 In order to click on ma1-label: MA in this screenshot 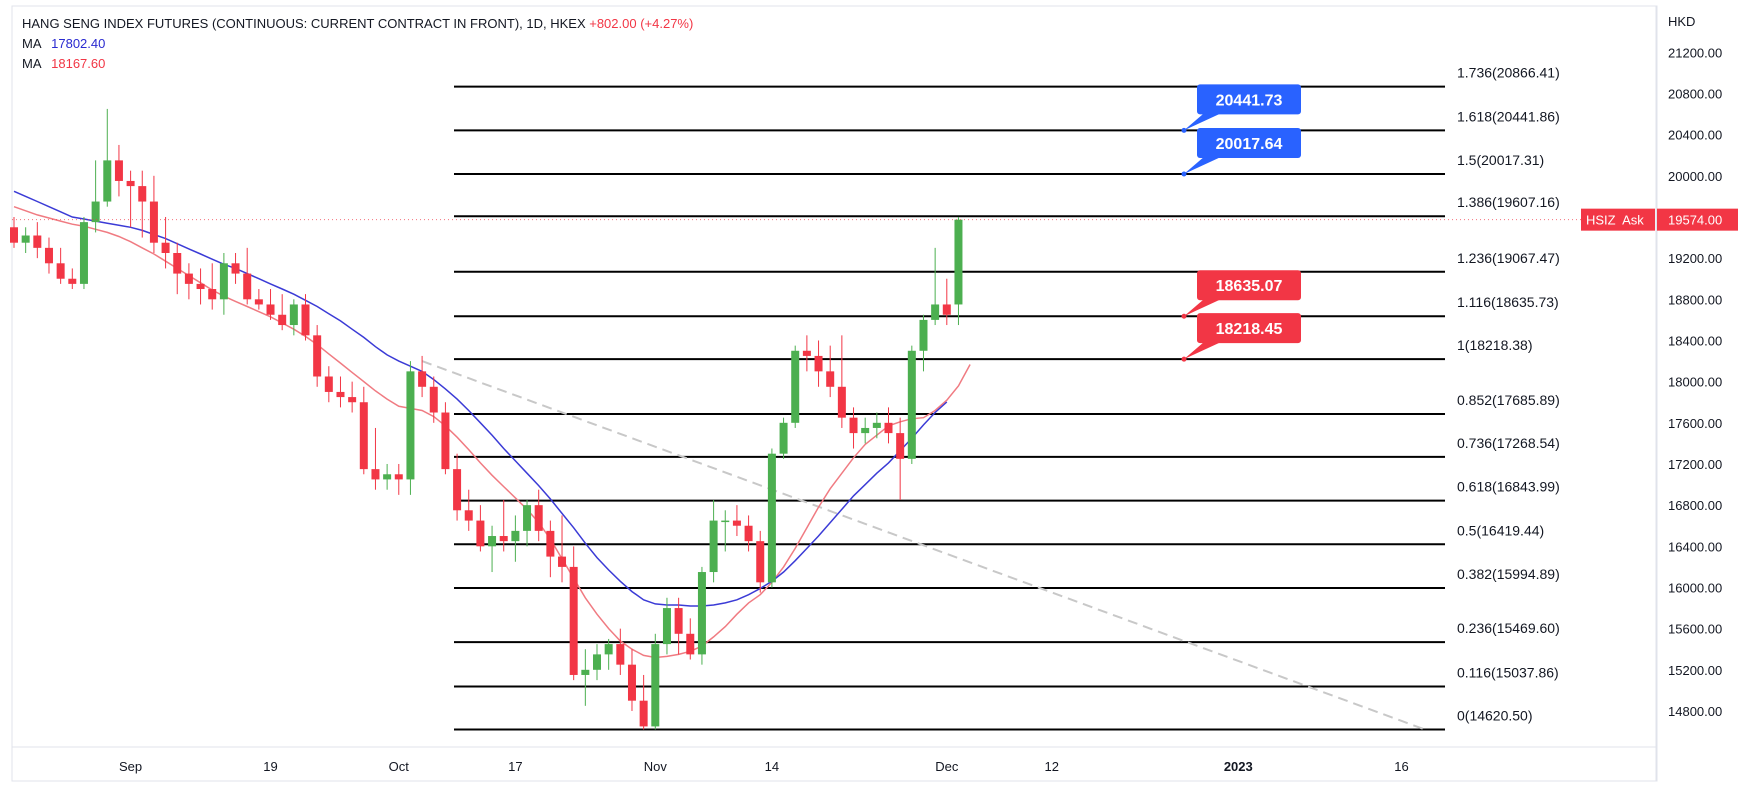, I will do `click(32, 43)`.